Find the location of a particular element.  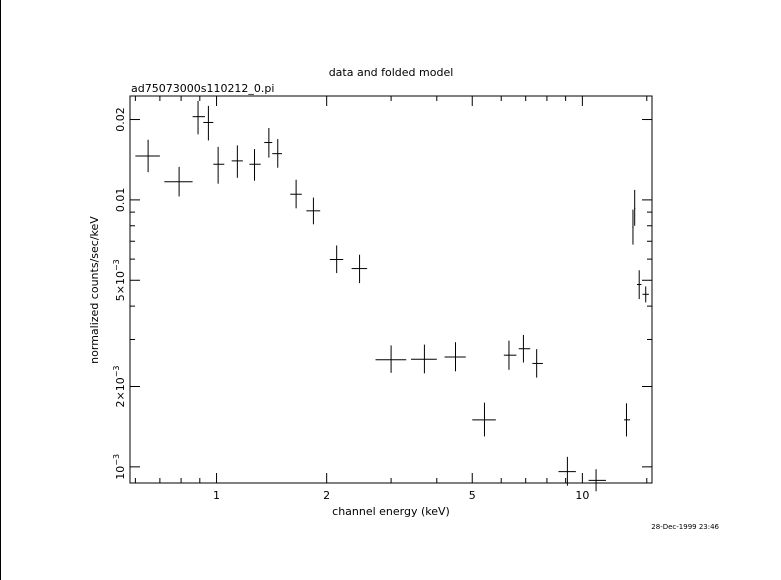

y-tick-label: 2×10−3 is located at coordinates (119, 386).